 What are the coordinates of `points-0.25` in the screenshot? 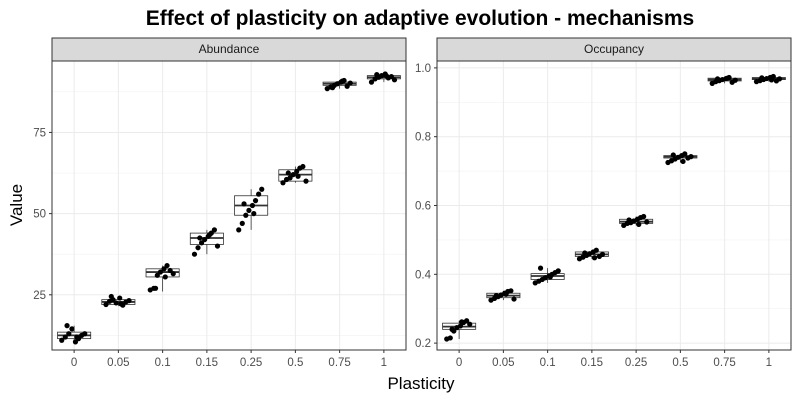 It's located at (635, 221).